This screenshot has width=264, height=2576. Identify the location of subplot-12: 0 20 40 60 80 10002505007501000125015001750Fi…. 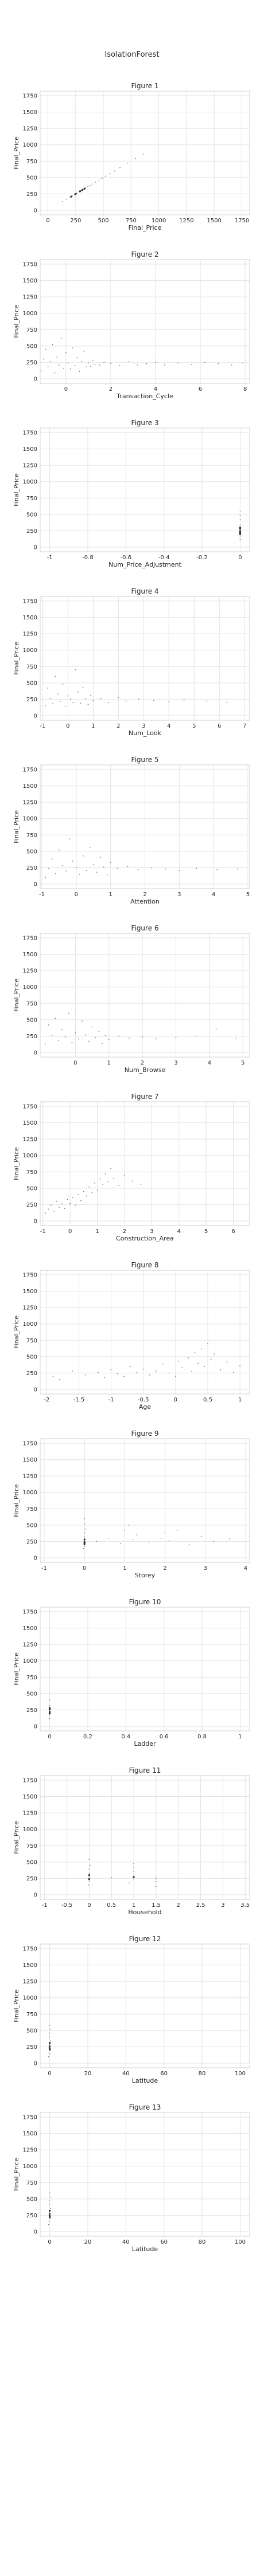
(131, 2010).